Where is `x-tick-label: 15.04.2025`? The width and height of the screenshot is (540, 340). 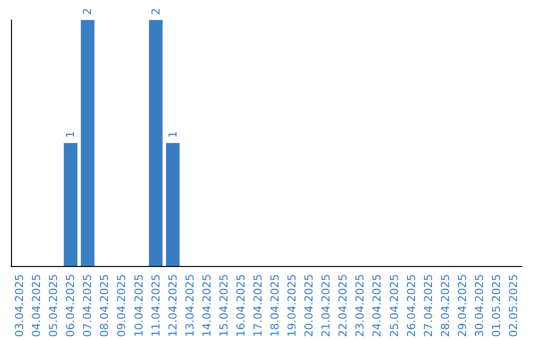 x-tick-label: 15.04.2025 is located at coordinates (223, 306).